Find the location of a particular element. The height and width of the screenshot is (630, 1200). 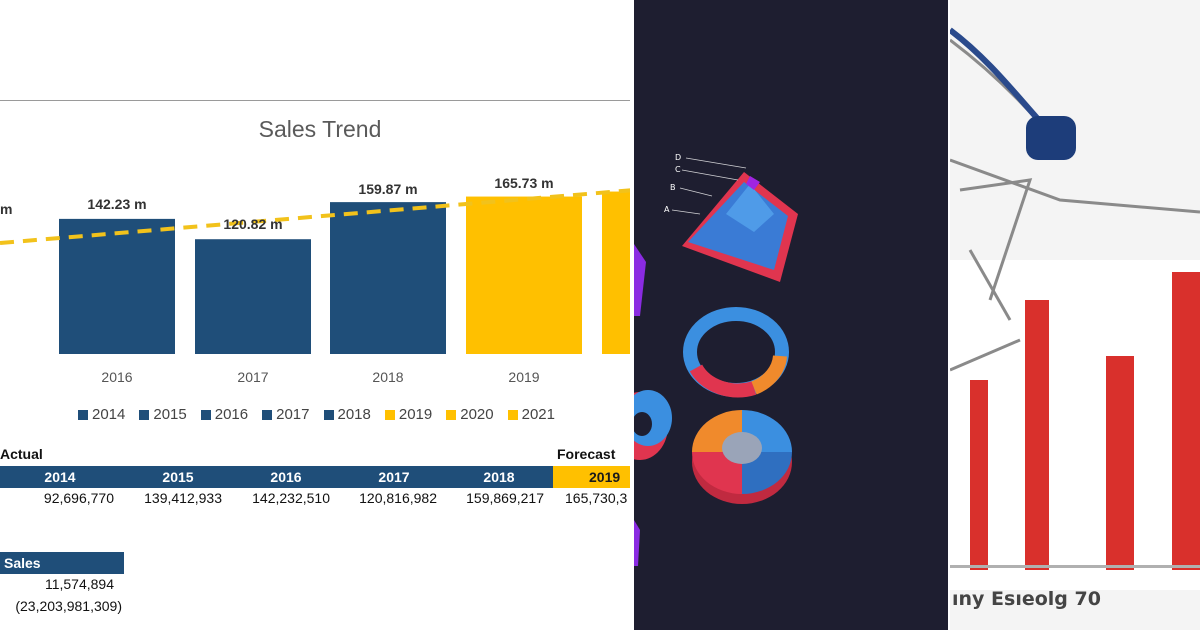

table-year-2014: 2014 is located at coordinates (60, 477).